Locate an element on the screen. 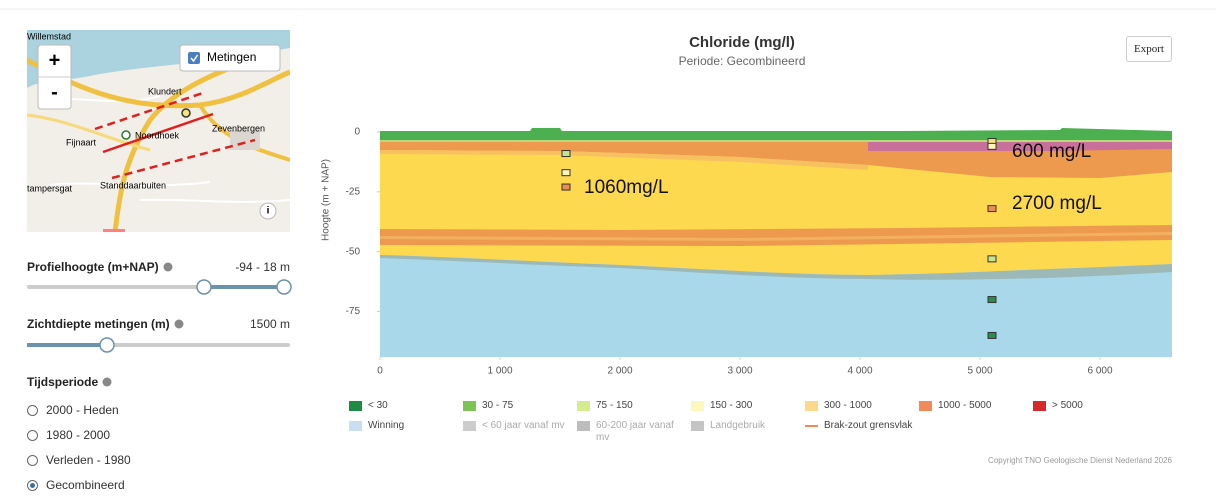 The height and width of the screenshot is (497, 1216). map-town is located at coordinates (245, 140).